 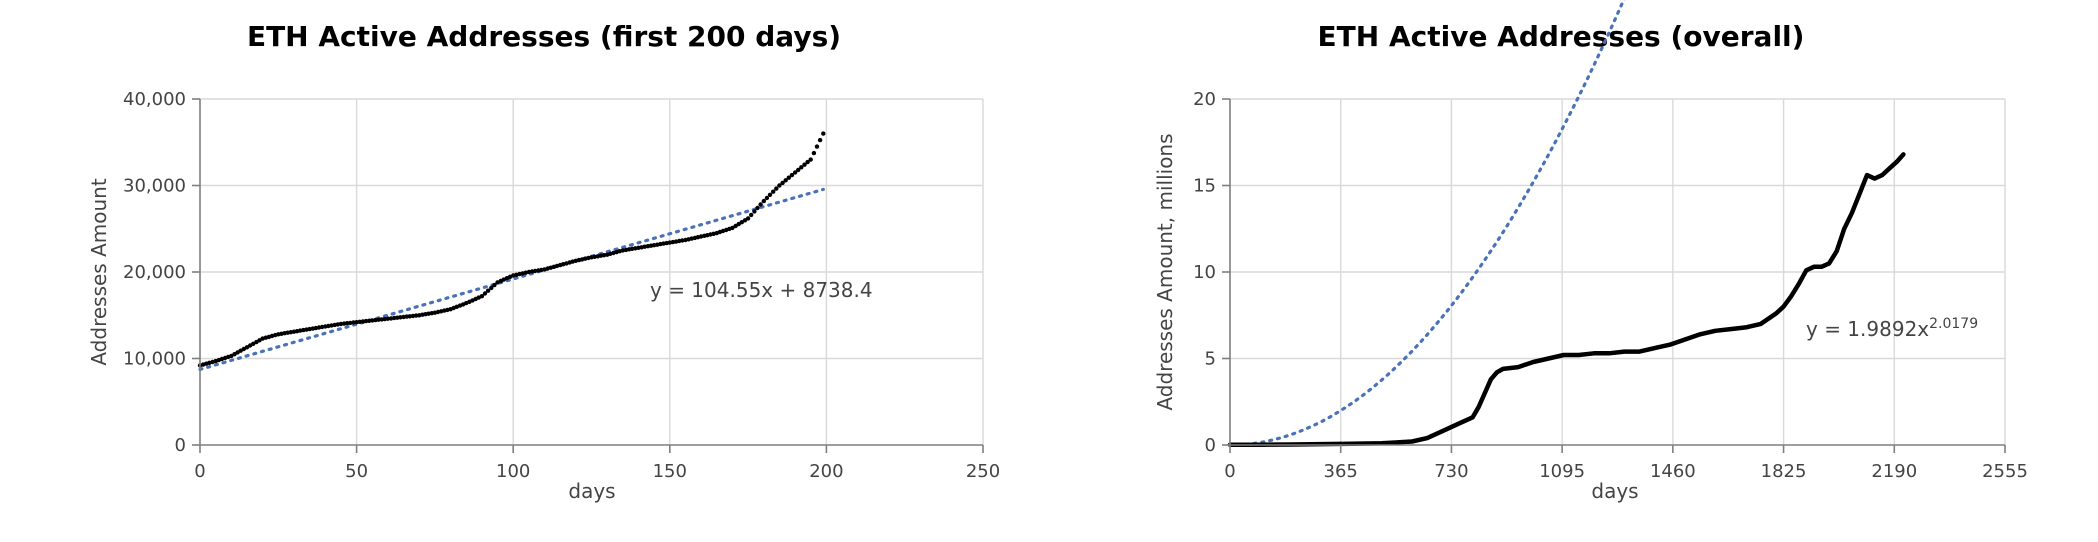 I want to click on y-axis-label: Addresses Amount, millions, so click(x=1165, y=271).